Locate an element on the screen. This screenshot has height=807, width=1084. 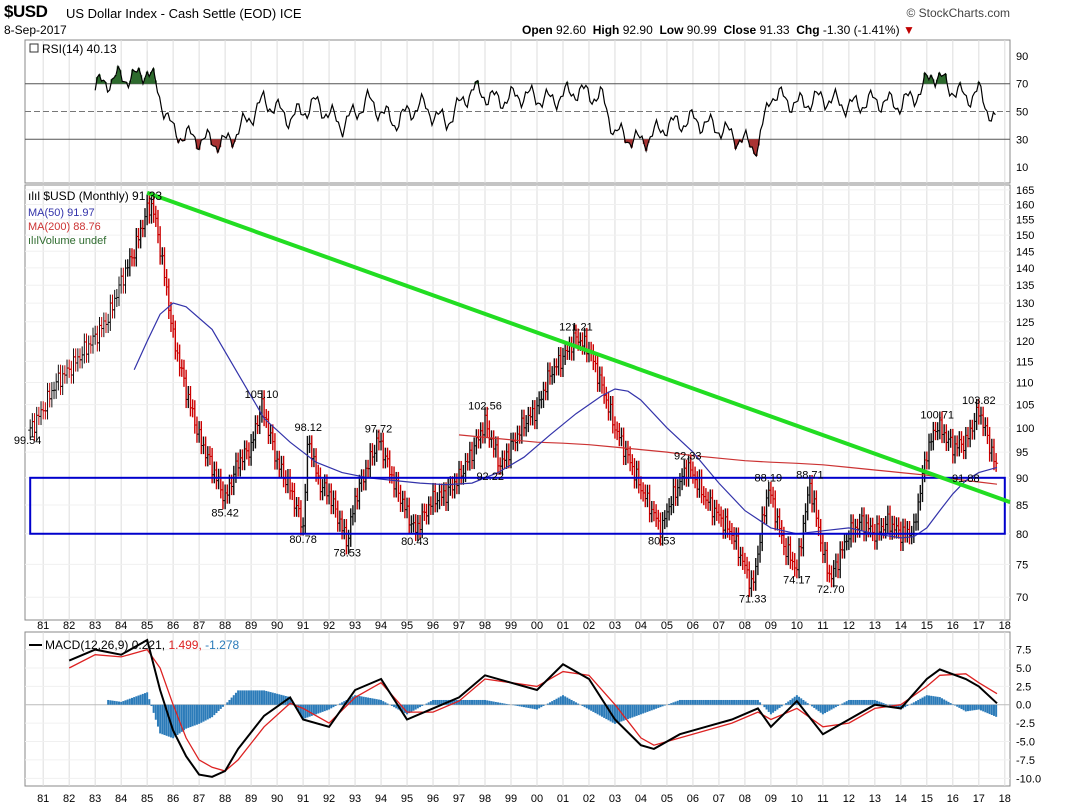
price-annotation-label: 80.43 is located at coordinates (415, 542).